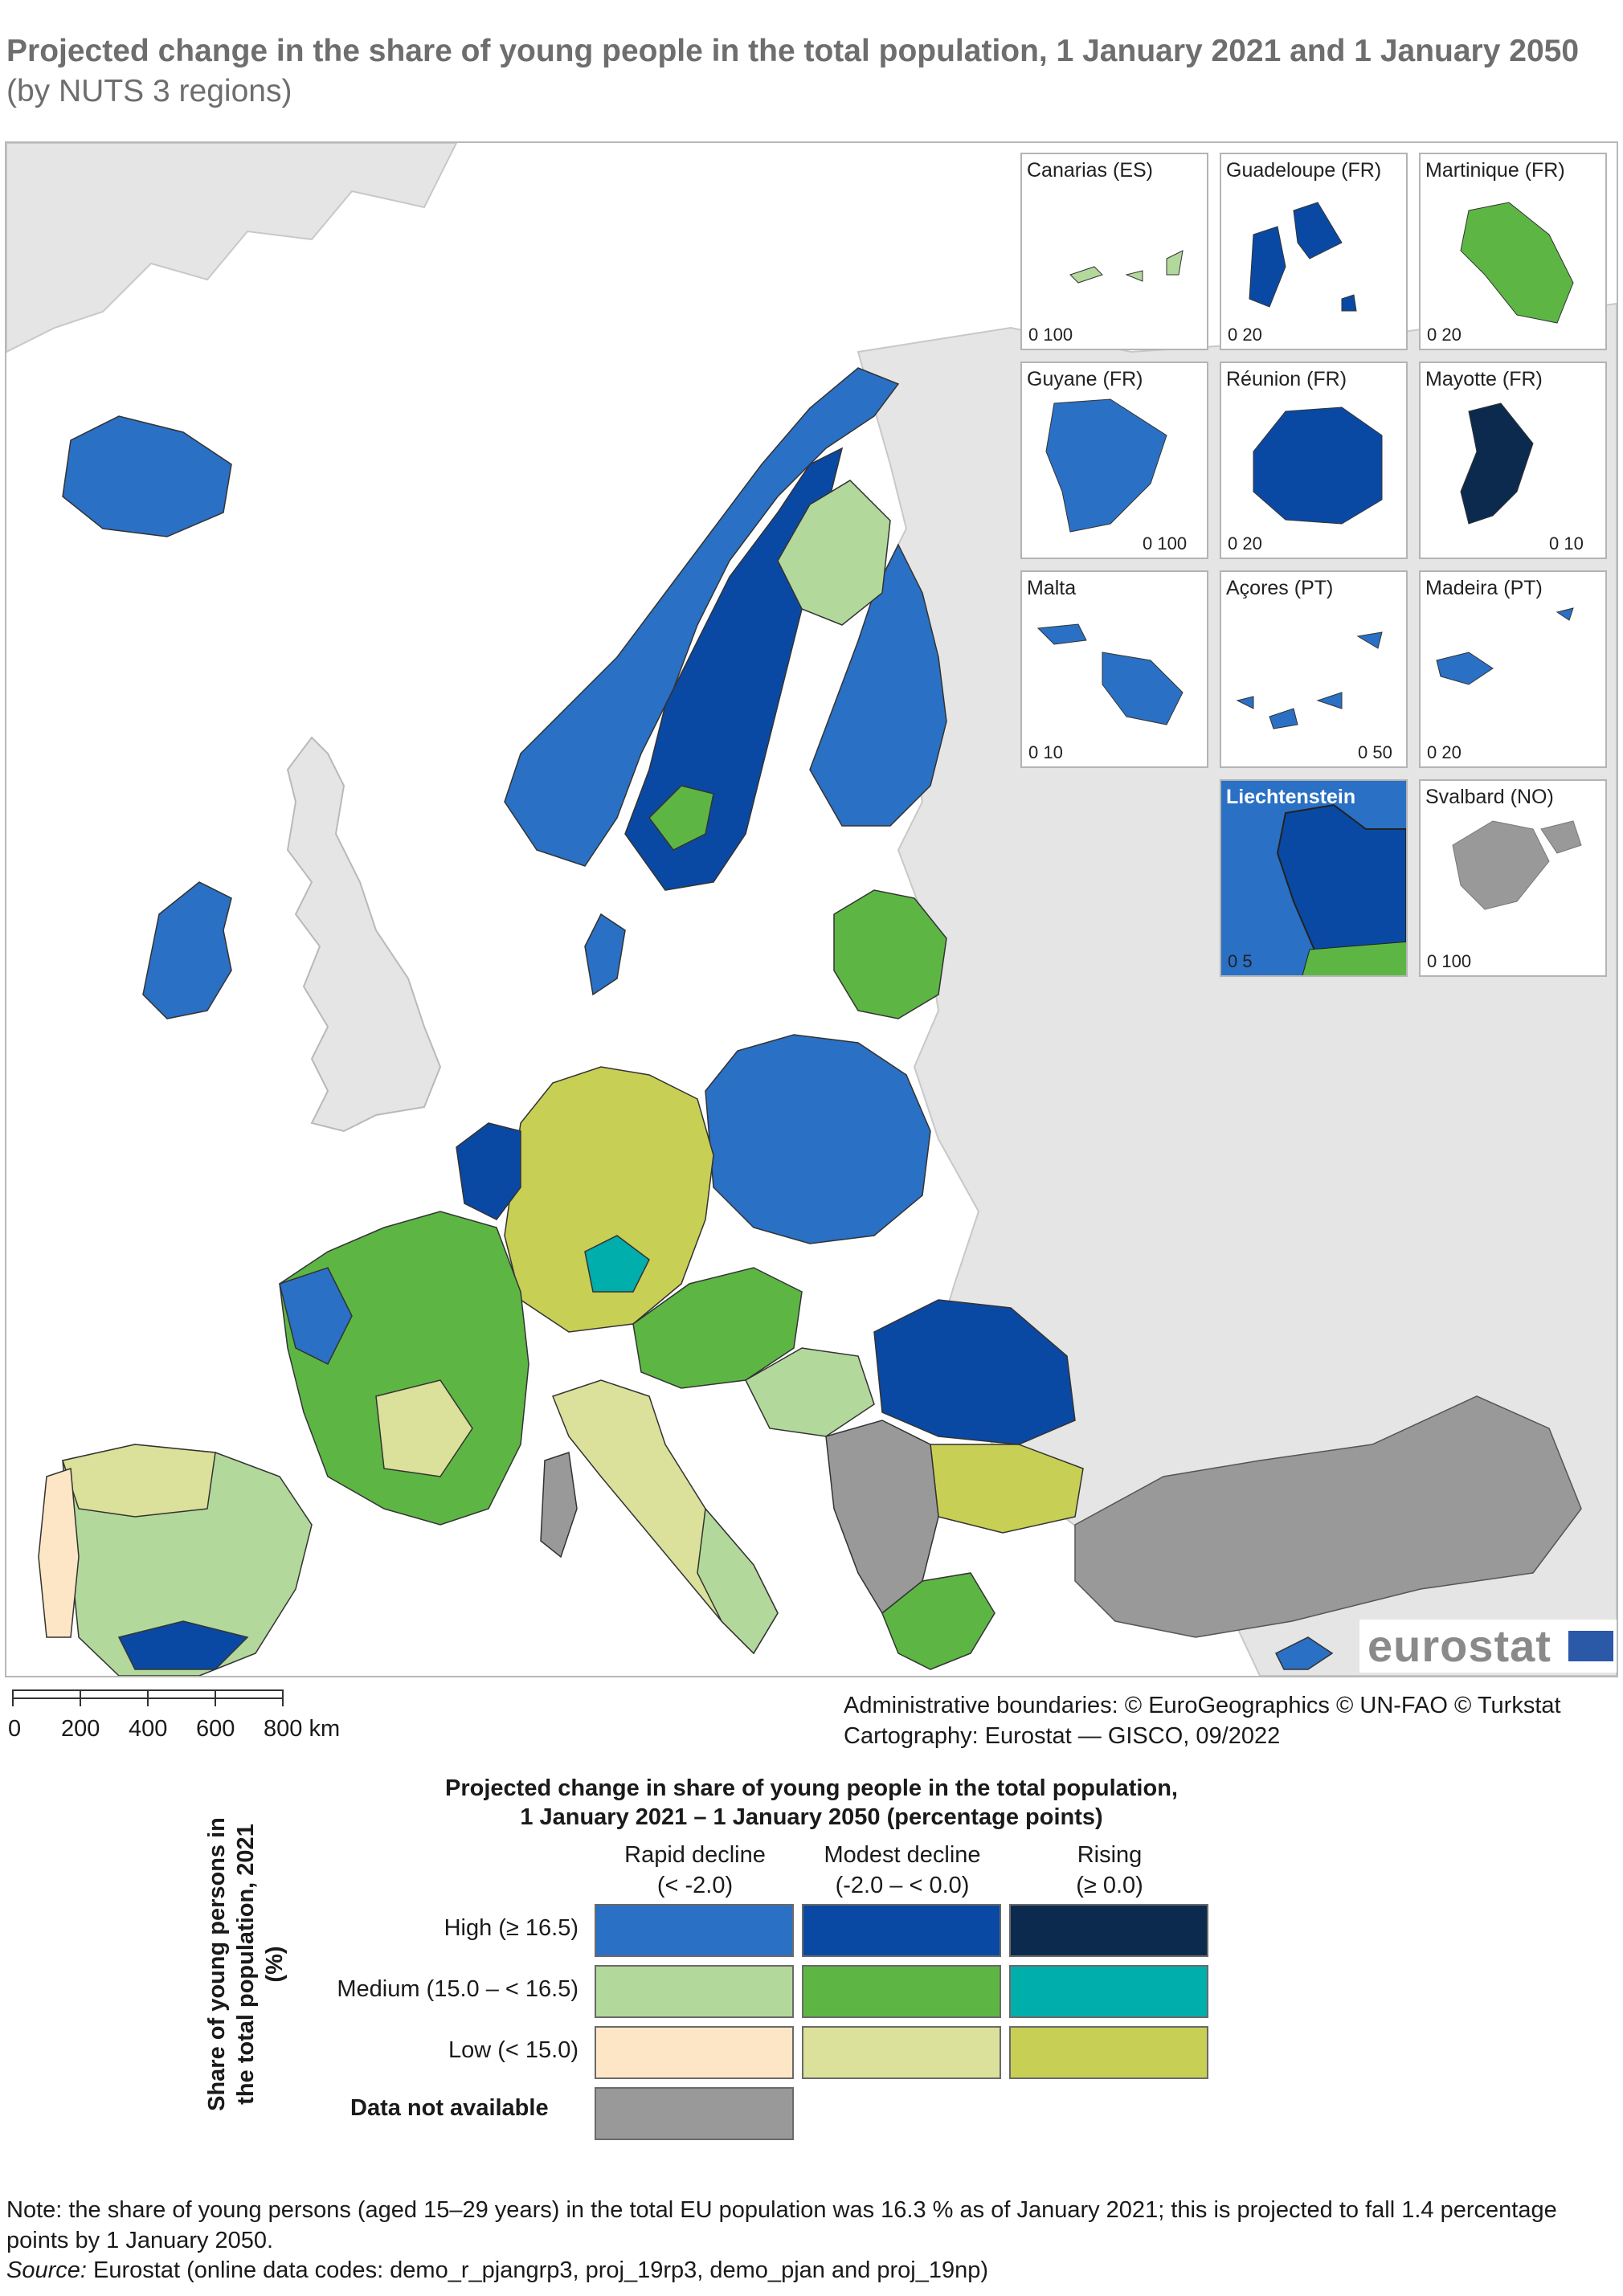 The image size is (1623, 2296). Describe the element at coordinates (1085, 379) in the screenshot. I see `inset-label: Guyane (FR)` at that location.